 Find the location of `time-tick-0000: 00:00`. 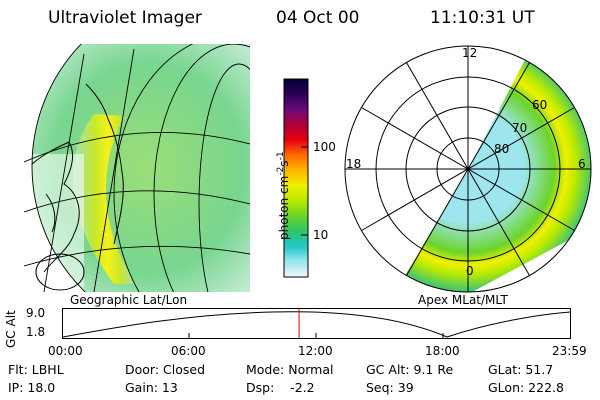

time-tick-0000: 00:00 is located at coordinates (65, 351).